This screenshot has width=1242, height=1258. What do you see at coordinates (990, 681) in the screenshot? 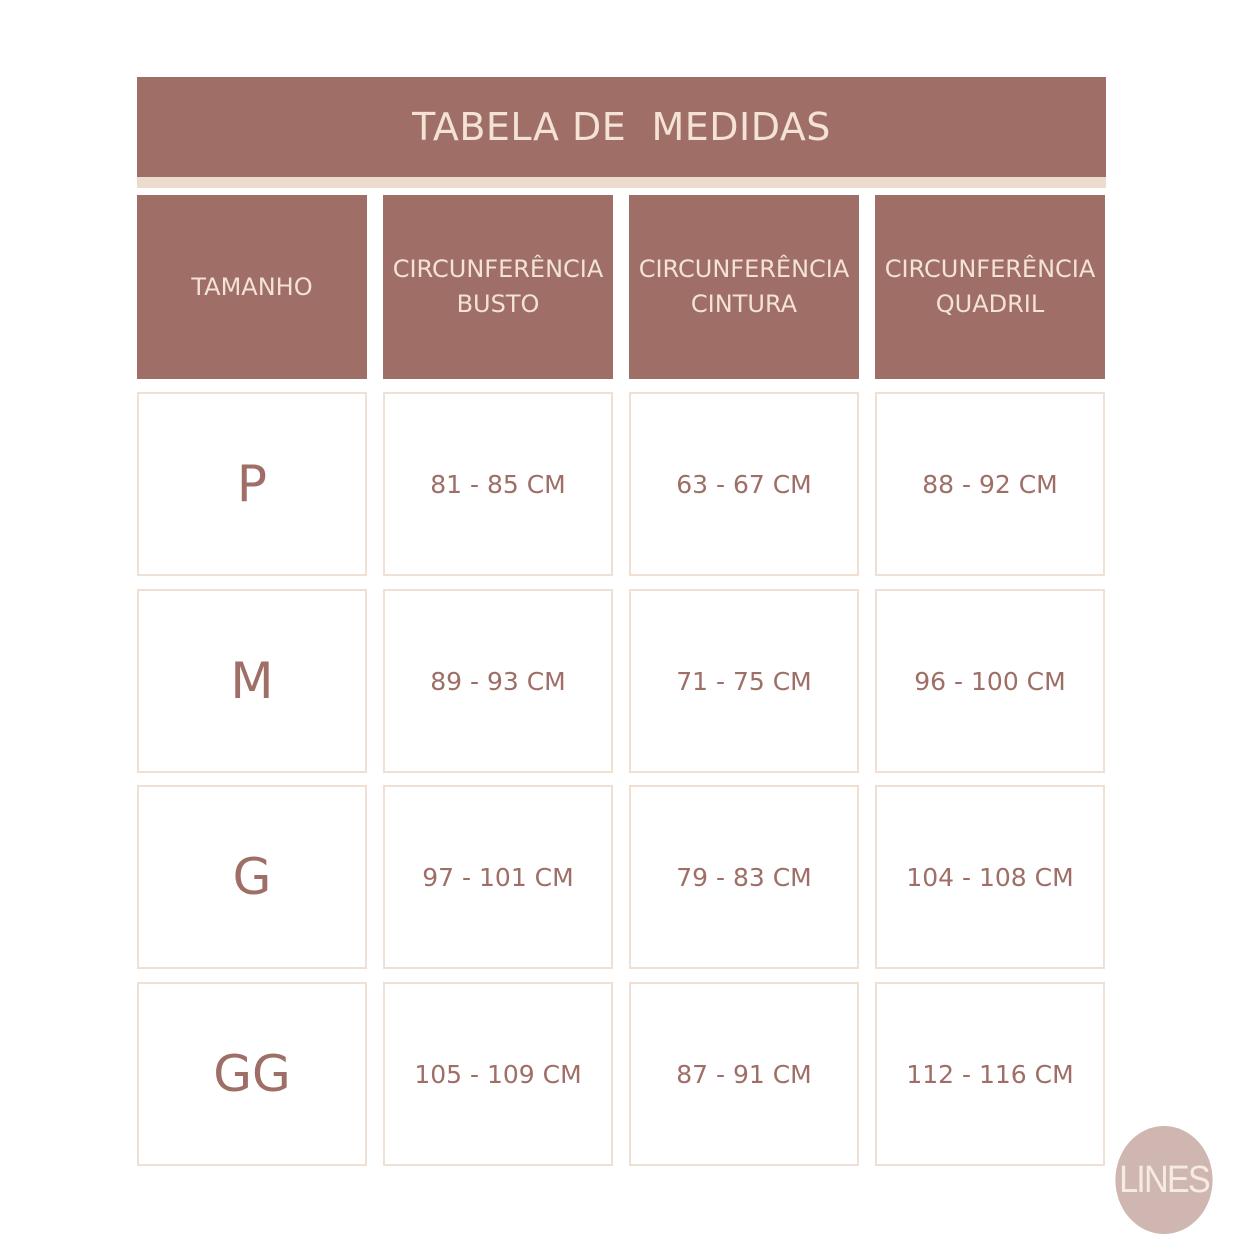
I see `measurement-cell: 96 - 100 CM` at bounding box center [990, 681].